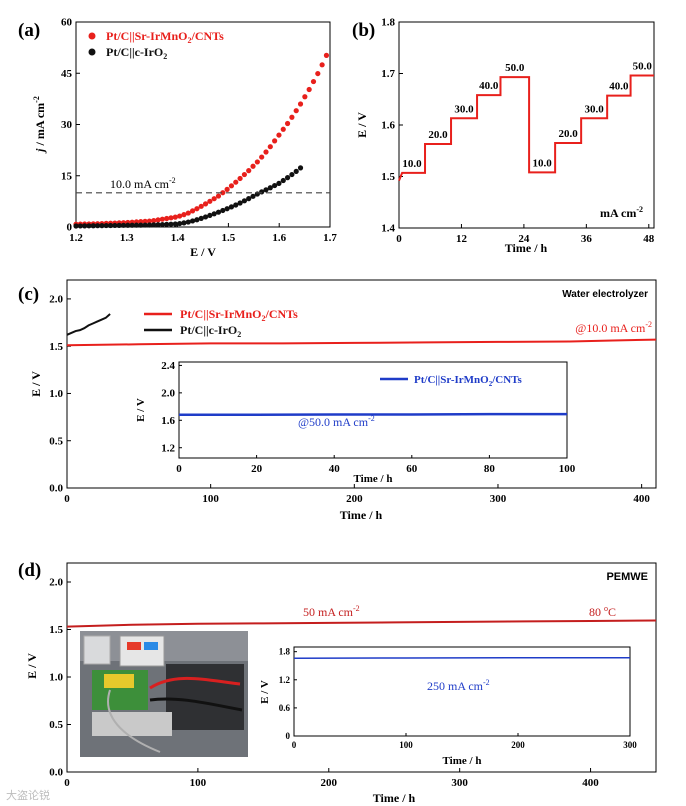 The height and width of the screenshot is (806, 686). I want to click on panel-a-xtick-label: 1.4, so click(178, 238).